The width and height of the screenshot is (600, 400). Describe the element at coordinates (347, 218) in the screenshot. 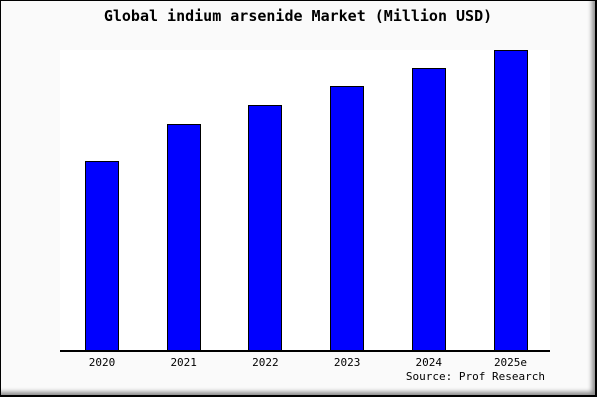

I see `bar-2023` at that location.